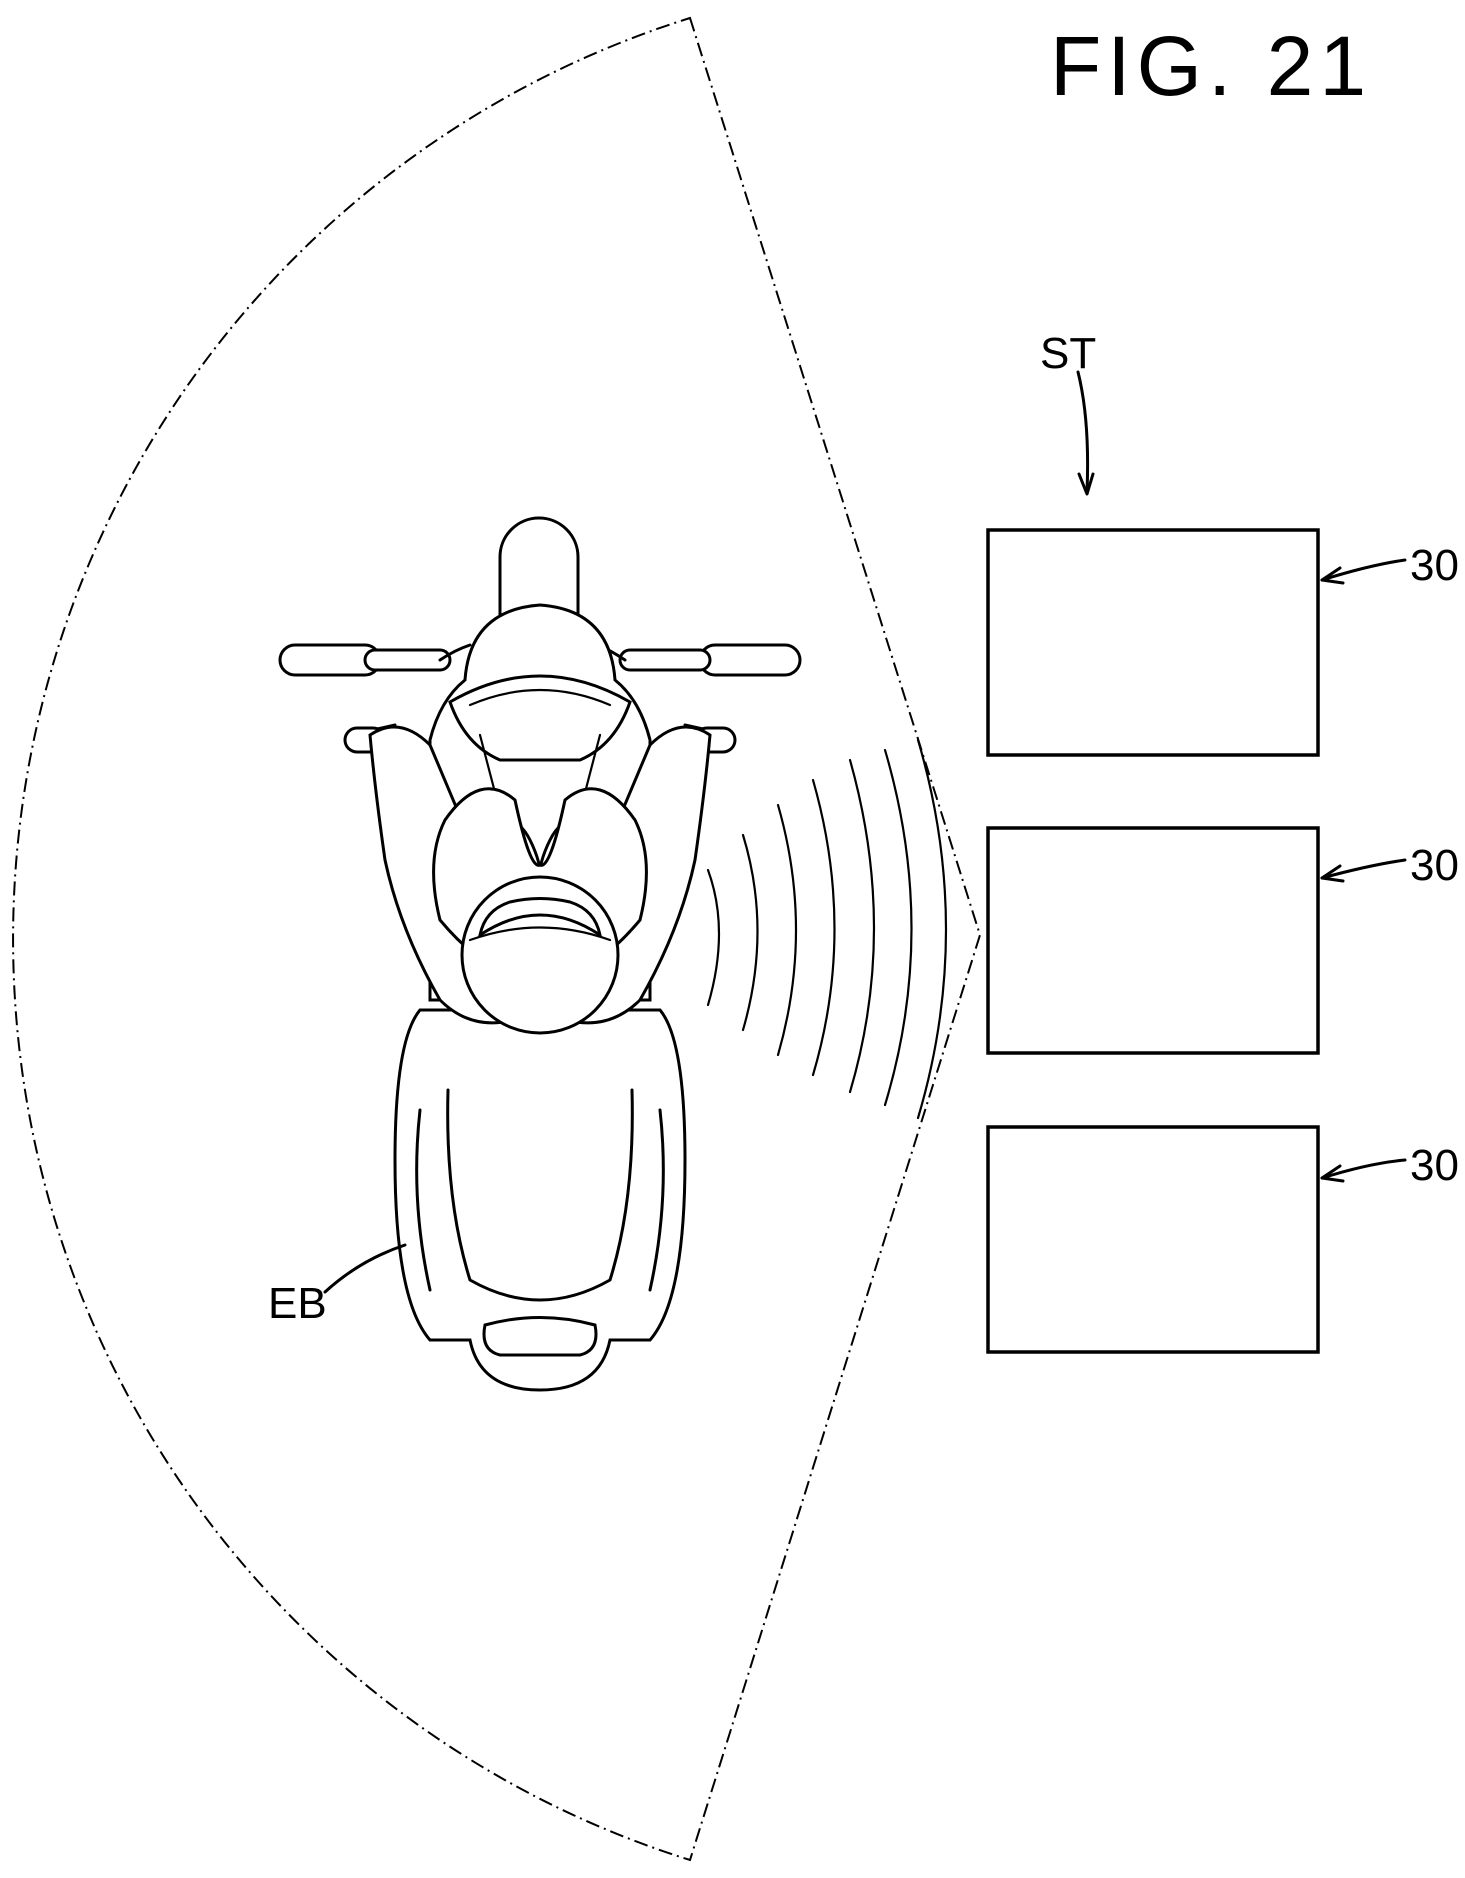 Image resolution: width=1465 pixels, height=1878 pixels. Describe the element at coordinates (750, 660) in the screenshot. I see `right-grip` at that location.